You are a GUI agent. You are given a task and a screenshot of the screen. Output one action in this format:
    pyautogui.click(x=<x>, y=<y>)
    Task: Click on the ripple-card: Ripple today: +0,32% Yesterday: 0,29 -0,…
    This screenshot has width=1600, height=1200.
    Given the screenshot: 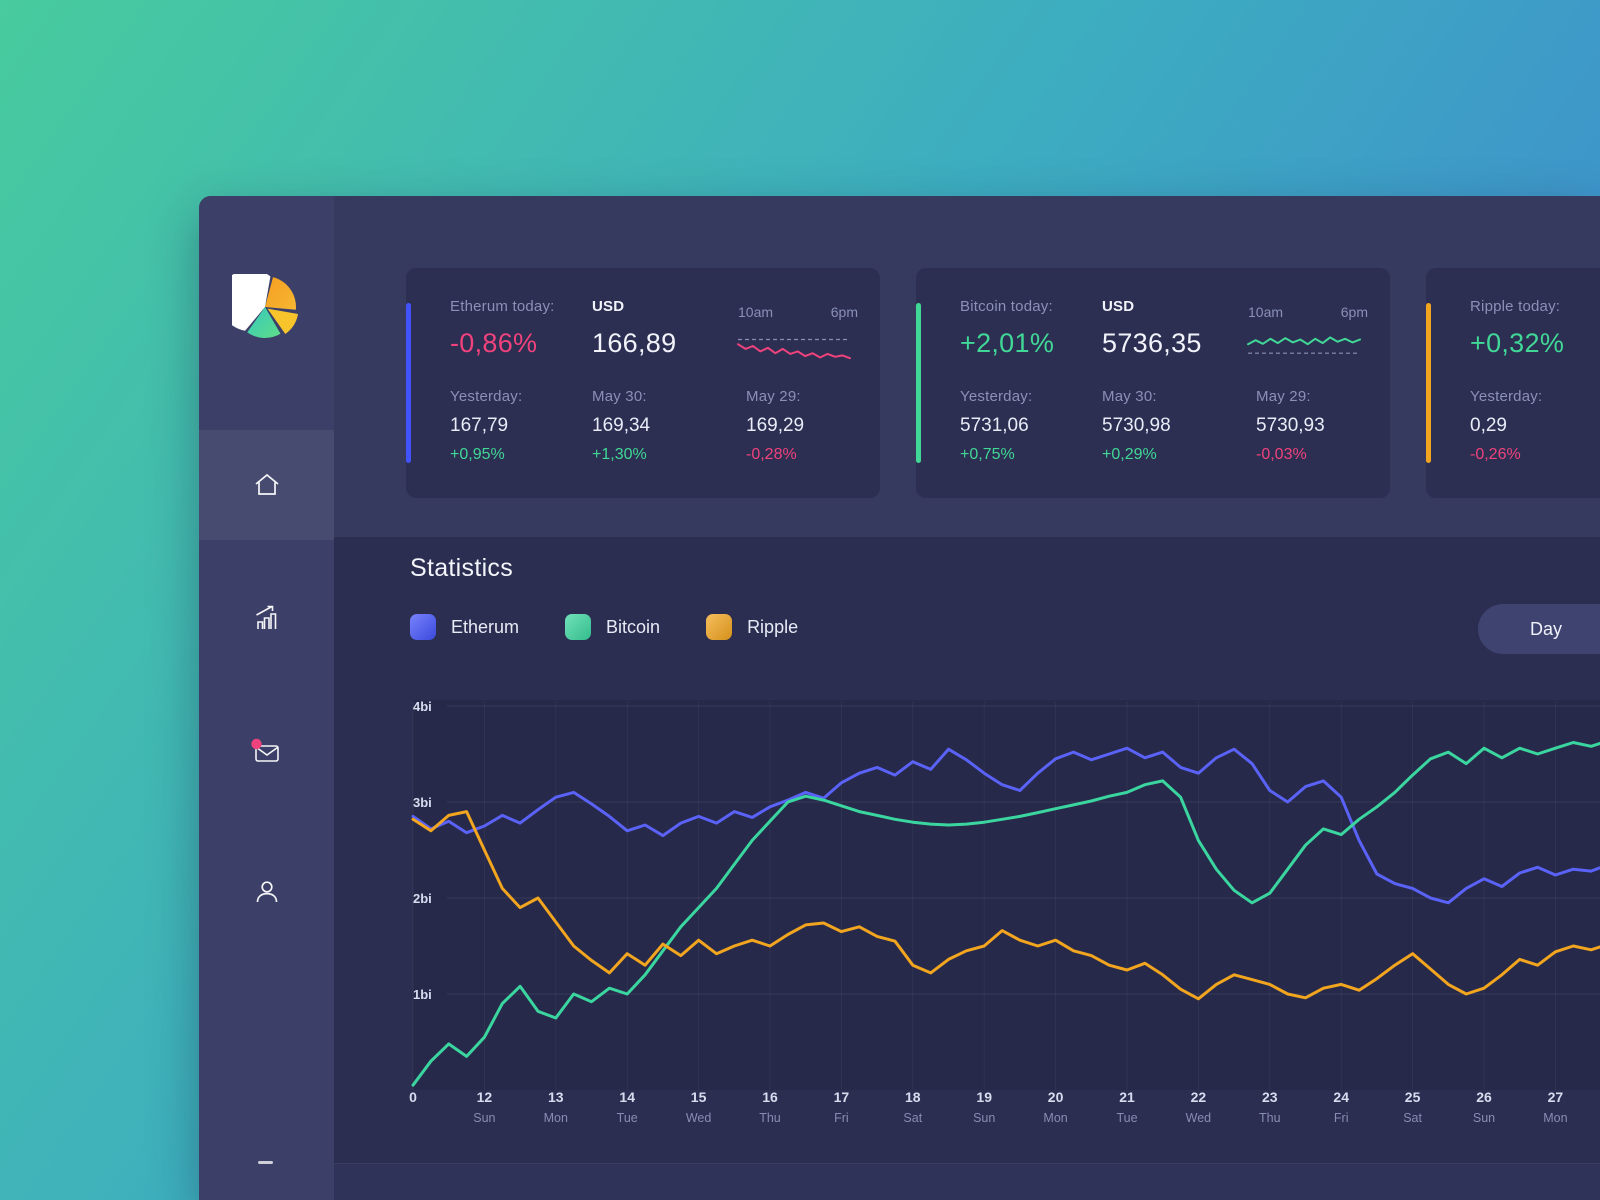 What is the action you would take?
    pyautogui.click(x=1513, y=383)
    